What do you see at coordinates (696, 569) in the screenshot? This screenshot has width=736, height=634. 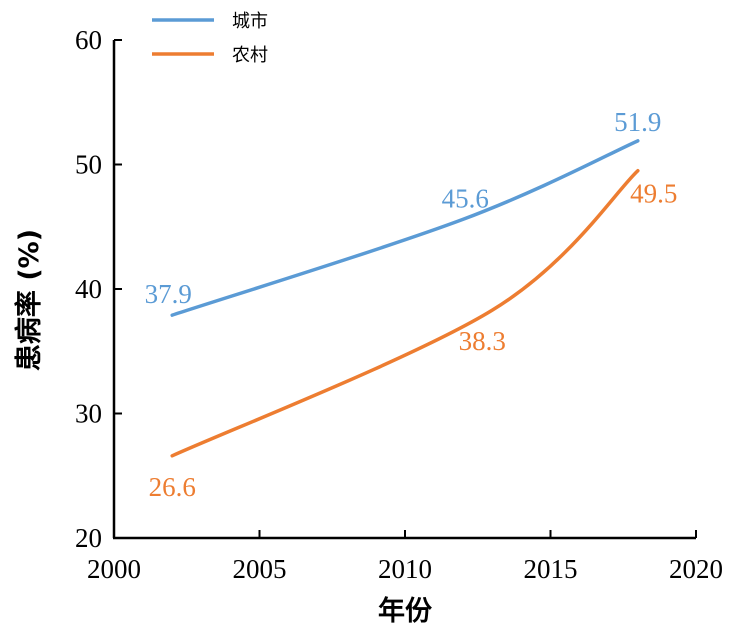 I see `x-tick-label: 2020` at bounding box center [696, 569].